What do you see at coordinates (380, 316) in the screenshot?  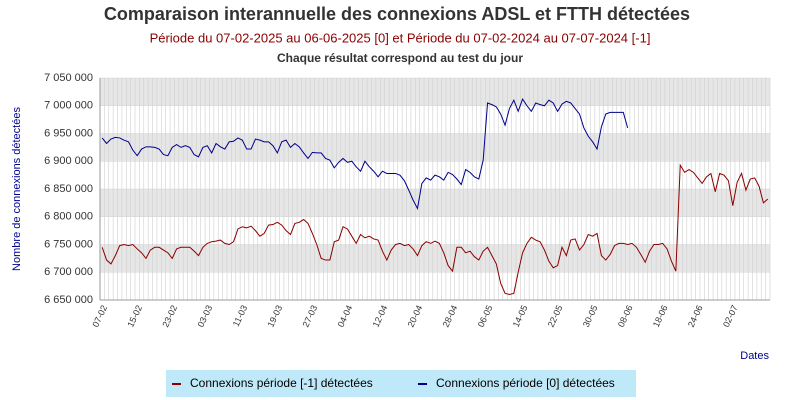 I see `x-tick-label: 12-04` at bounding box center [380, 316].